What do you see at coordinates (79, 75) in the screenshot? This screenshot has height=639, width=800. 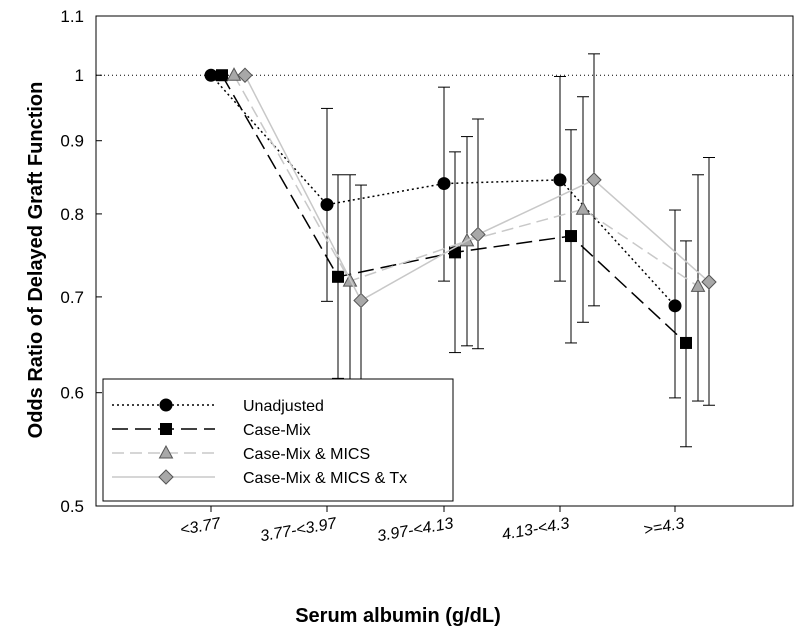 I see `y-tick-label: 1` at bounding box center [79, 75].